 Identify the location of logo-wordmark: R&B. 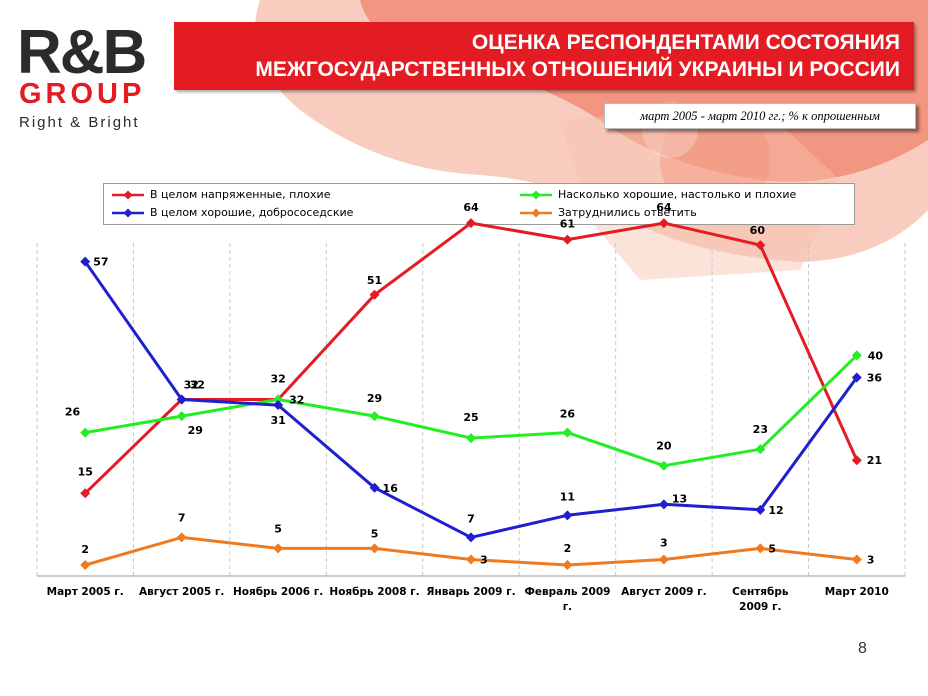
(82, 52).